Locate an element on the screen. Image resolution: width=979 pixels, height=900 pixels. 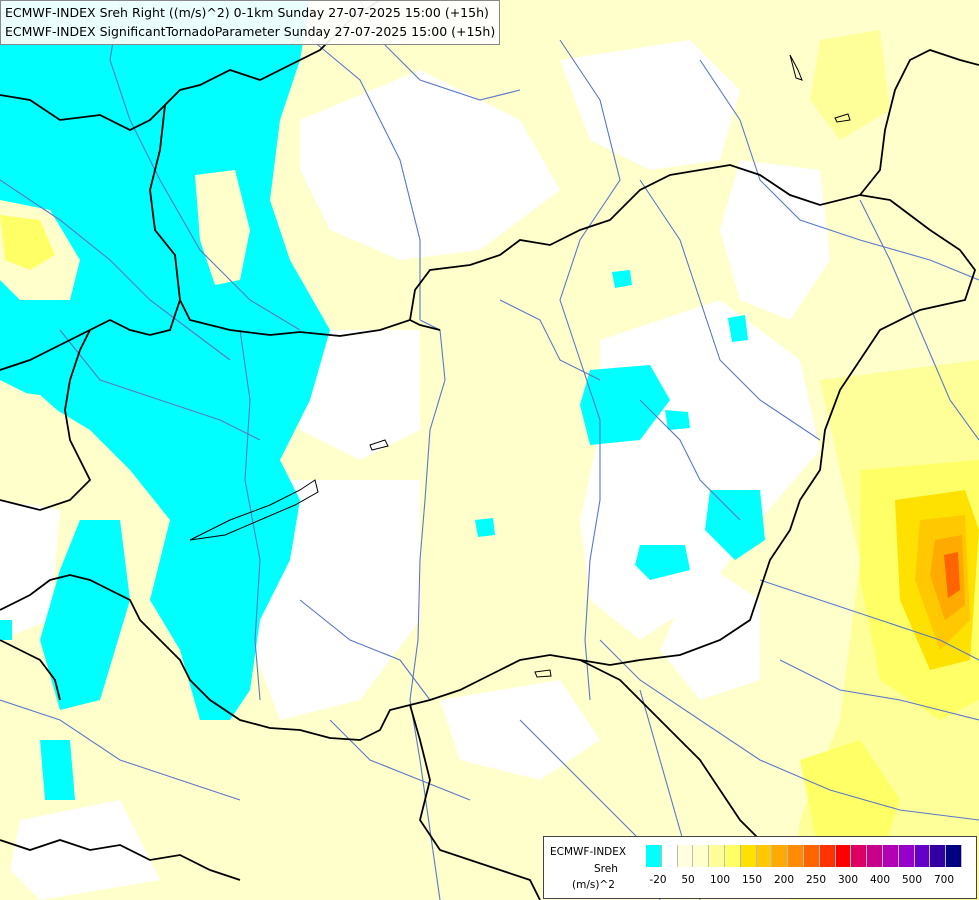
legend-tick-label: 500 is located at coordinates (912, 880).